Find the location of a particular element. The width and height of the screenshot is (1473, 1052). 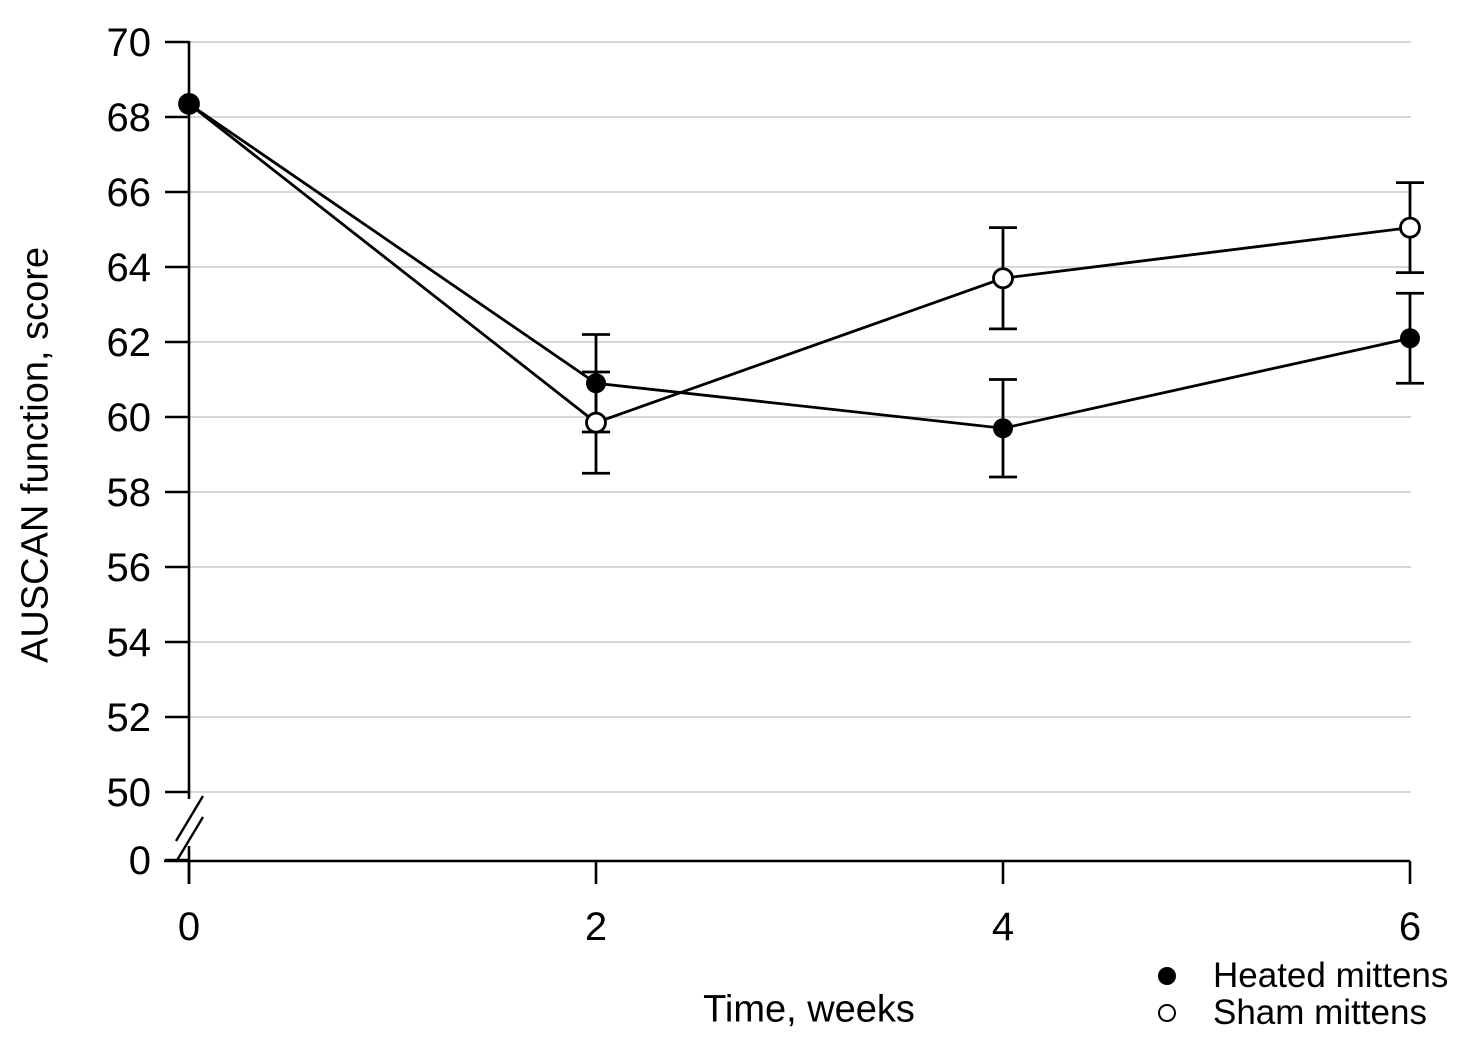

y-tick-label: 50 is located at coordinates (129, 793).